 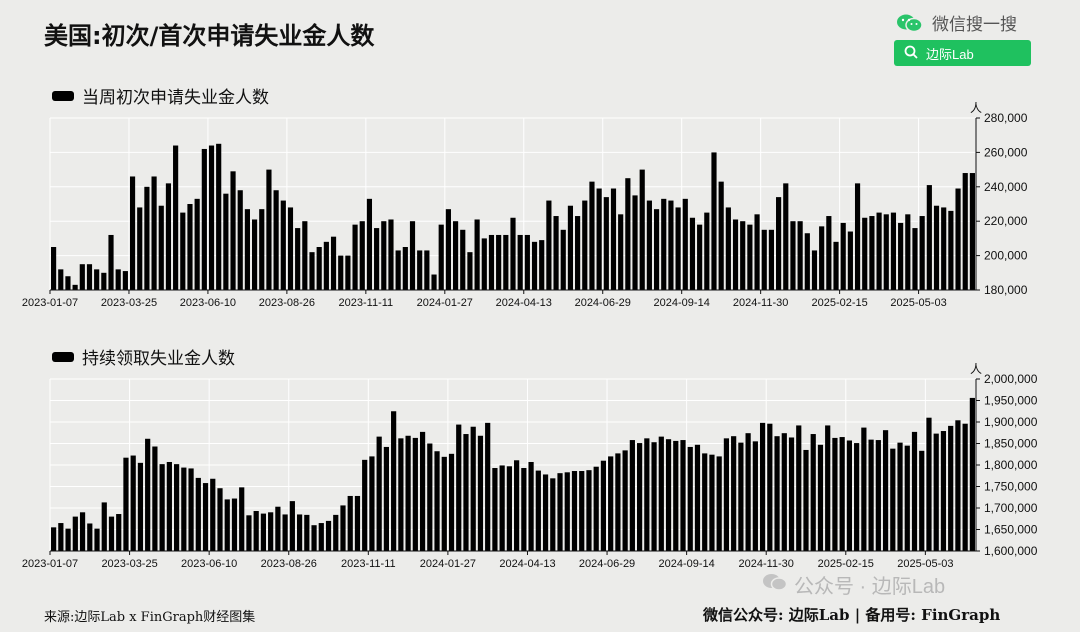 I want to click on chart1-legend-swatch, so click(x=63, y=95).